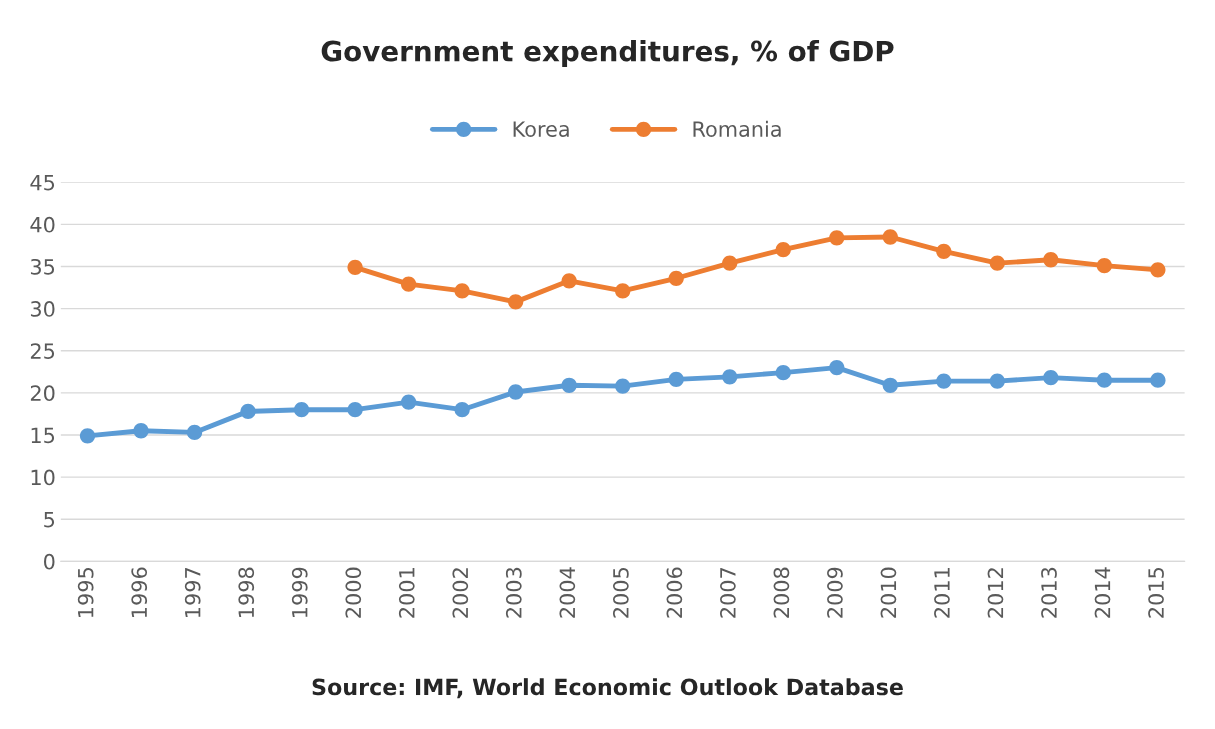 The image size is (1215, 729). I want to click on x-tick-label: 2011, so click(942, 593).